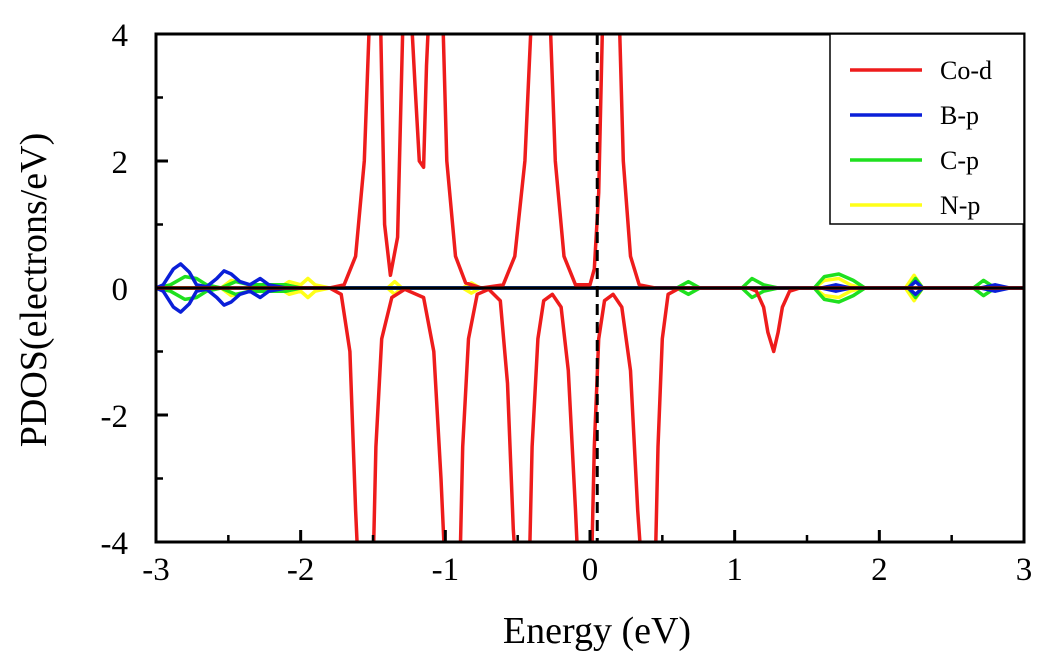  What do you see at coordinates (301, 570) in the screenshot?
I see `x-tick-label: -2` at bounding box center [301, 570].